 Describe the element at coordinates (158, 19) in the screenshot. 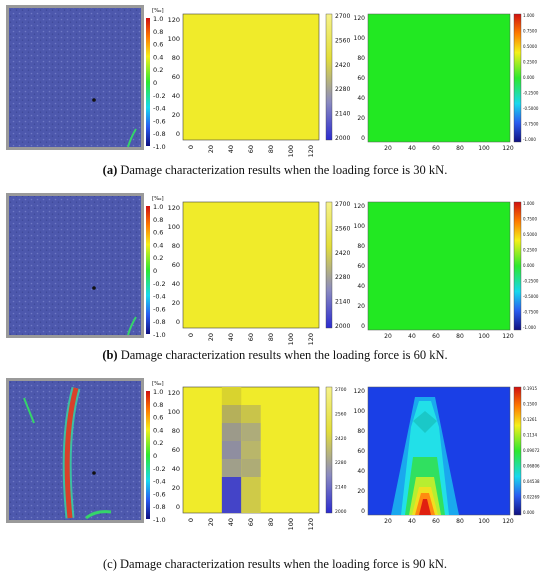

I see `photo-scale-tick: 1.0` at that location.